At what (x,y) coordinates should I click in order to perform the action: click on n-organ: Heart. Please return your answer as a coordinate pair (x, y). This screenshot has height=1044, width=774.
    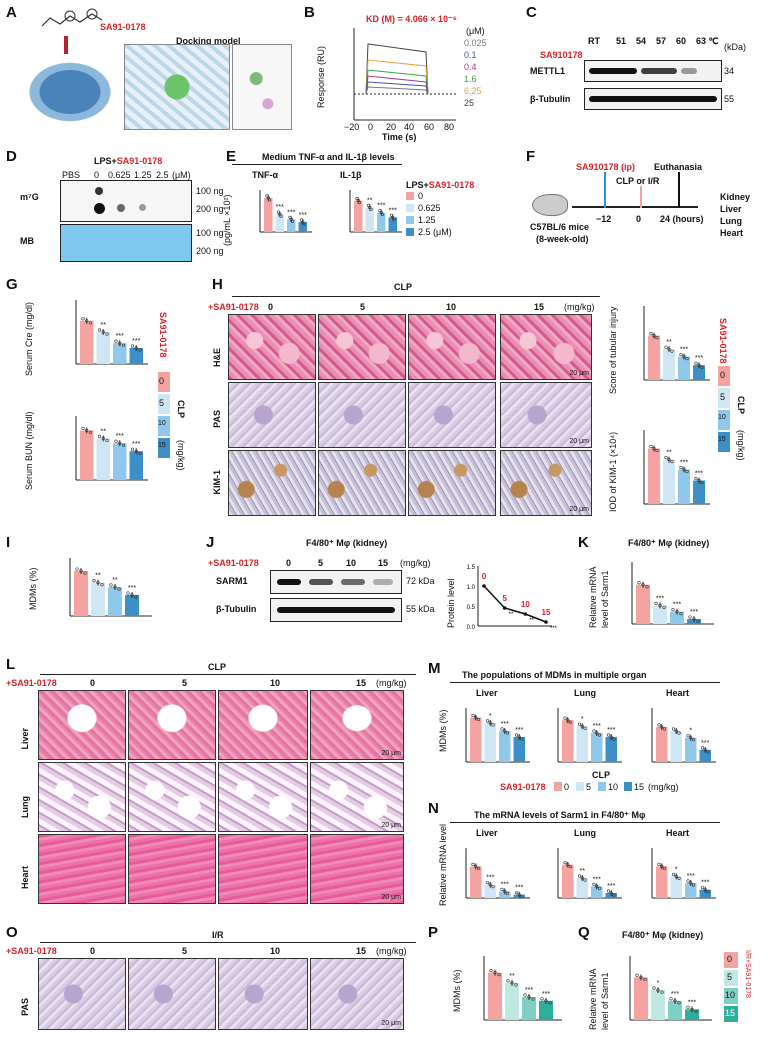
    Looking at the image, I should click on (678, 833).